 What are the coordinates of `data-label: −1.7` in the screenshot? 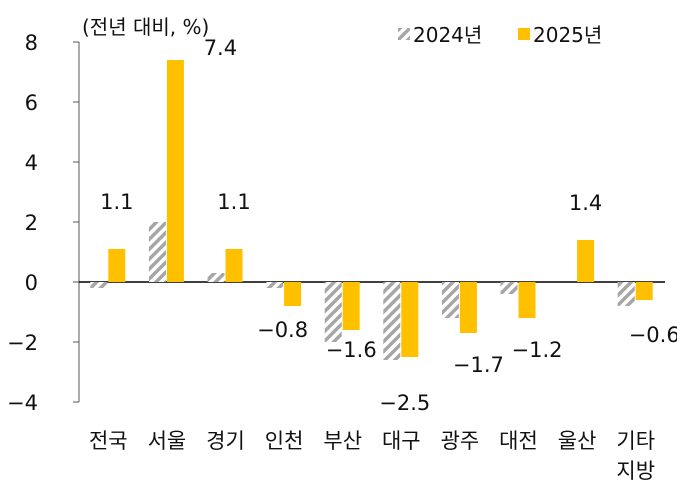 It's located at (478, 365).